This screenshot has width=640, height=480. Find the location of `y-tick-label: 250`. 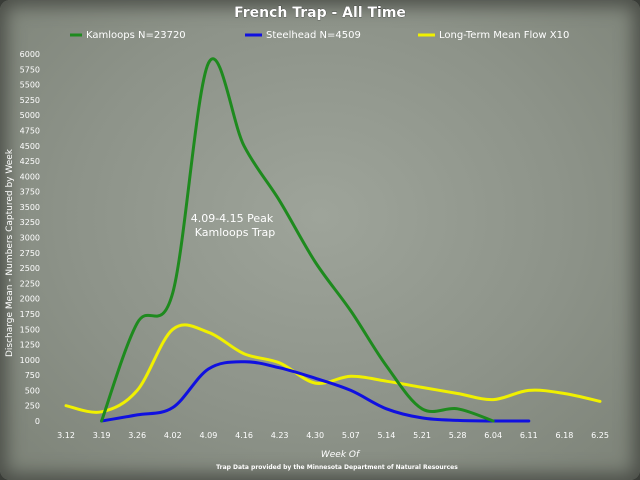

y-tick-label: 250 is located at coordinates (32, 406).